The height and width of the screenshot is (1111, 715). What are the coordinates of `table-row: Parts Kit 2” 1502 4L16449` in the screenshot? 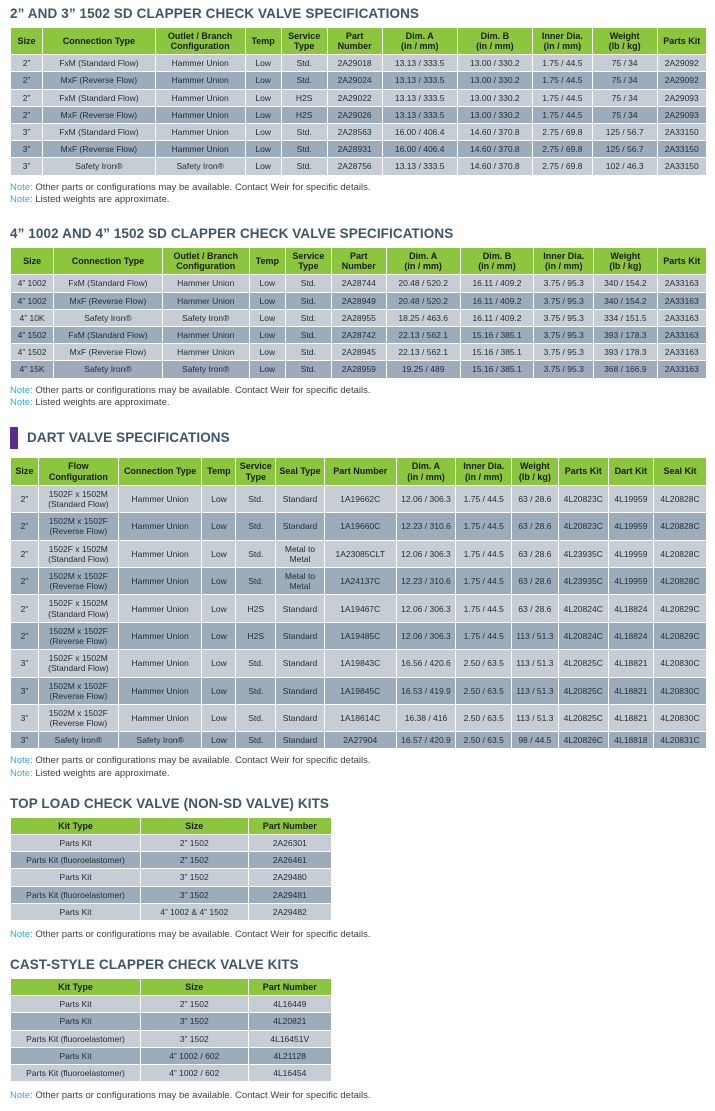 It's located at (171, 1004).